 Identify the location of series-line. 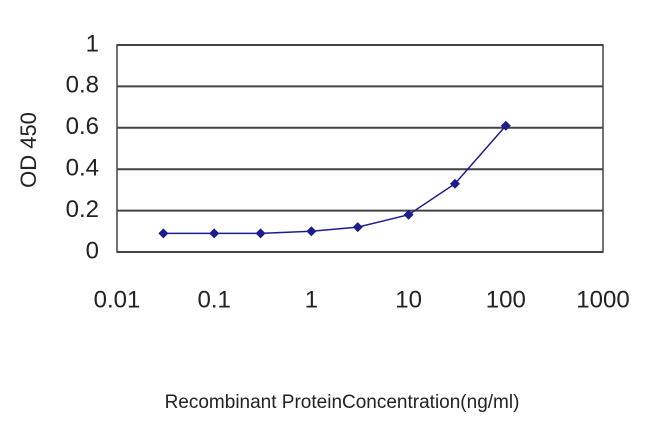
(335, 180).